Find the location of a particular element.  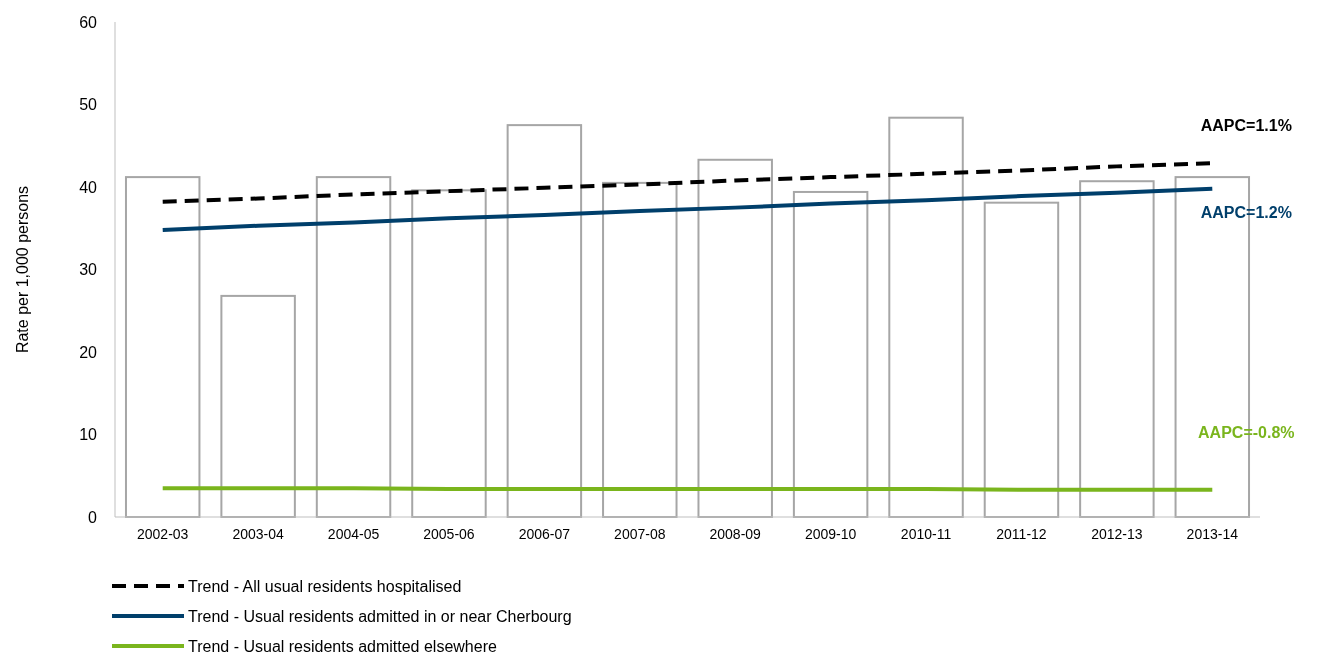

annotation: AAPC=1.2% is located at coordinates (1246, 212).